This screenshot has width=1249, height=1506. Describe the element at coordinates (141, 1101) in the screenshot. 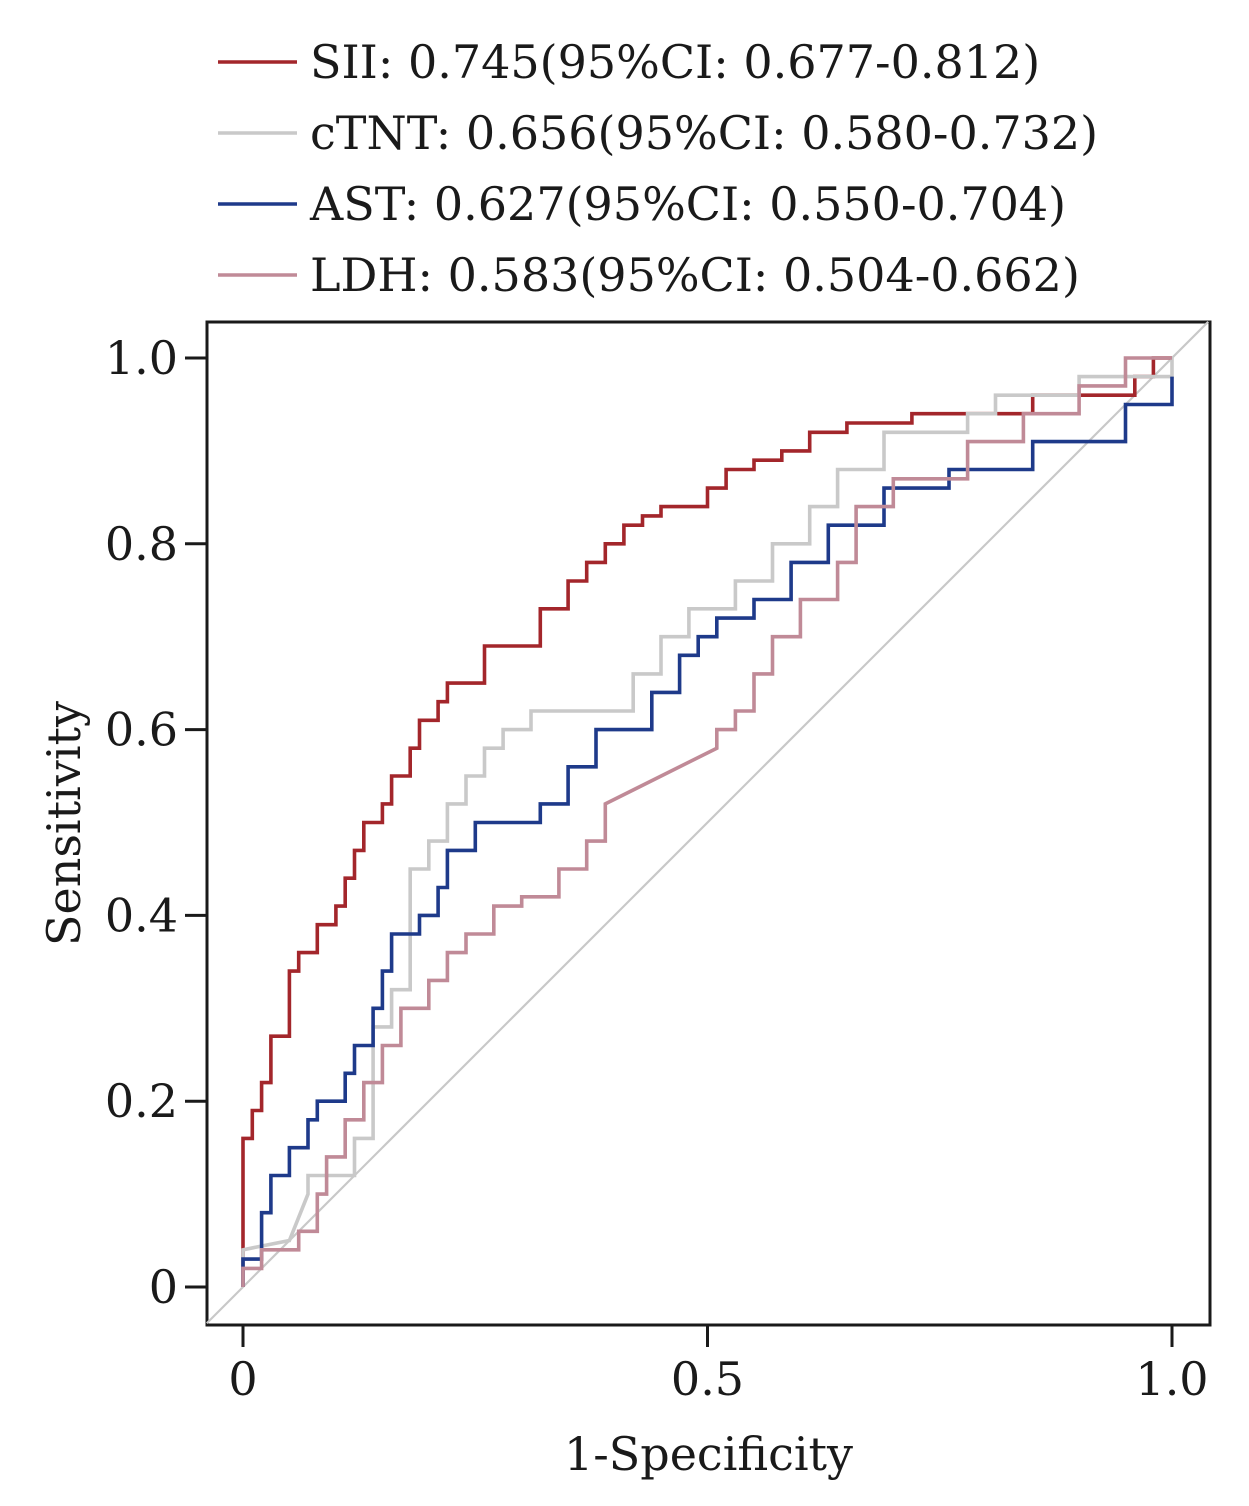

I see `y-tick-label: 0.2` at that location.